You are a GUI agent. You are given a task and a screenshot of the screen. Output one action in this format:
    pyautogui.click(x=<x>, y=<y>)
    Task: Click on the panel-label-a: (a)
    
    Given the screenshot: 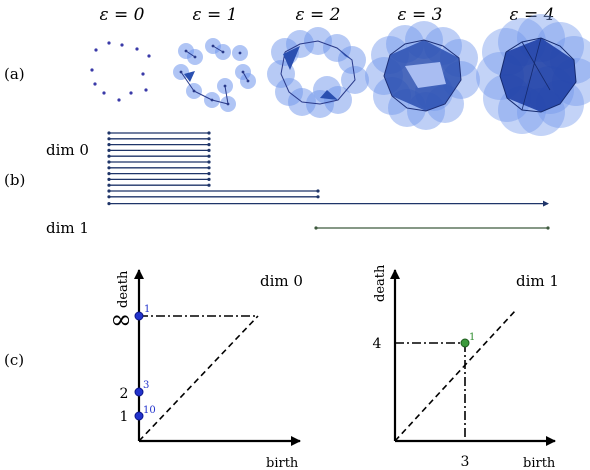 What is the action you would take?
    pyautogui.click(x=14, y=74)
    